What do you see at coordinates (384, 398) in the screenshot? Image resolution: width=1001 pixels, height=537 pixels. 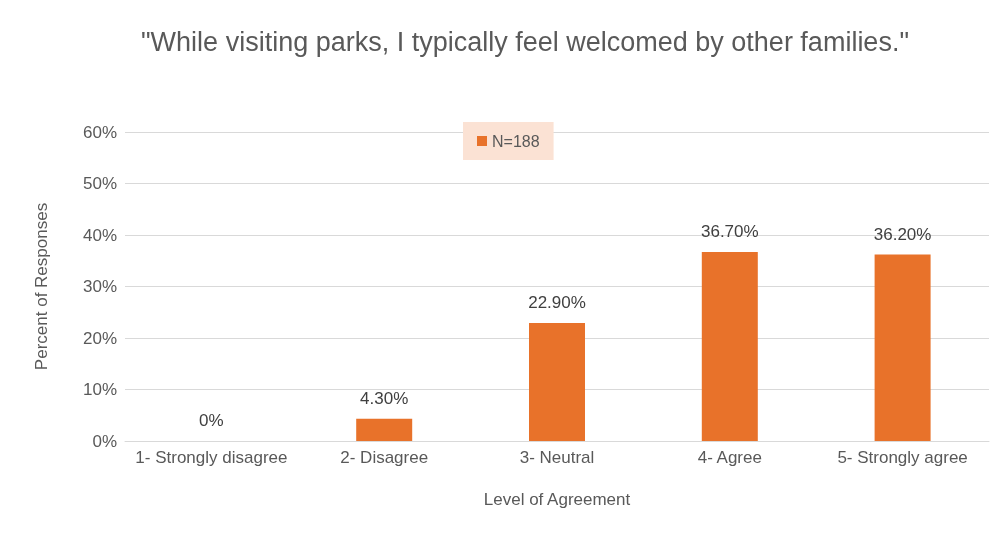 I see `data-label: 4.30%` at bounding box center [384, 398].